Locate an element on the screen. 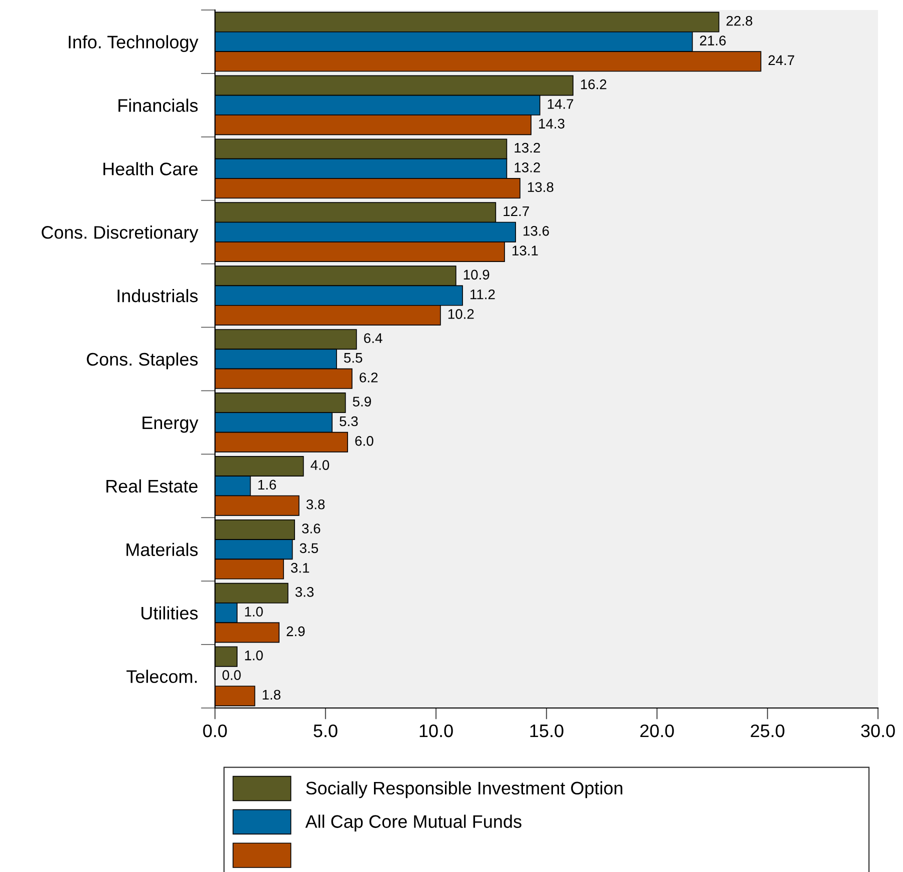 This screenshot has height=872, width=903. y-tick-label: Real Estate is located at coordinates (152, 486).